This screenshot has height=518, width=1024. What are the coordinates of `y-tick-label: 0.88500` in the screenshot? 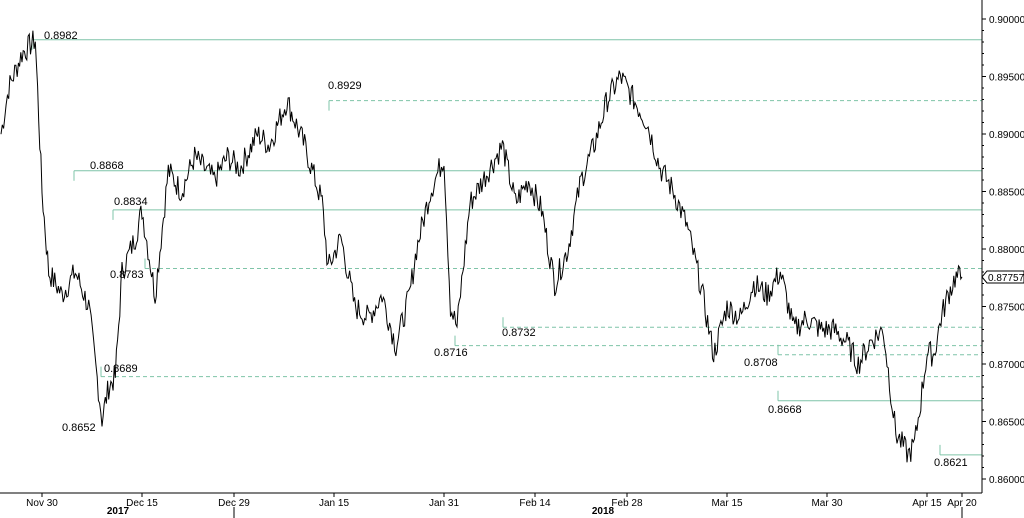 It's located at (1006, 193).